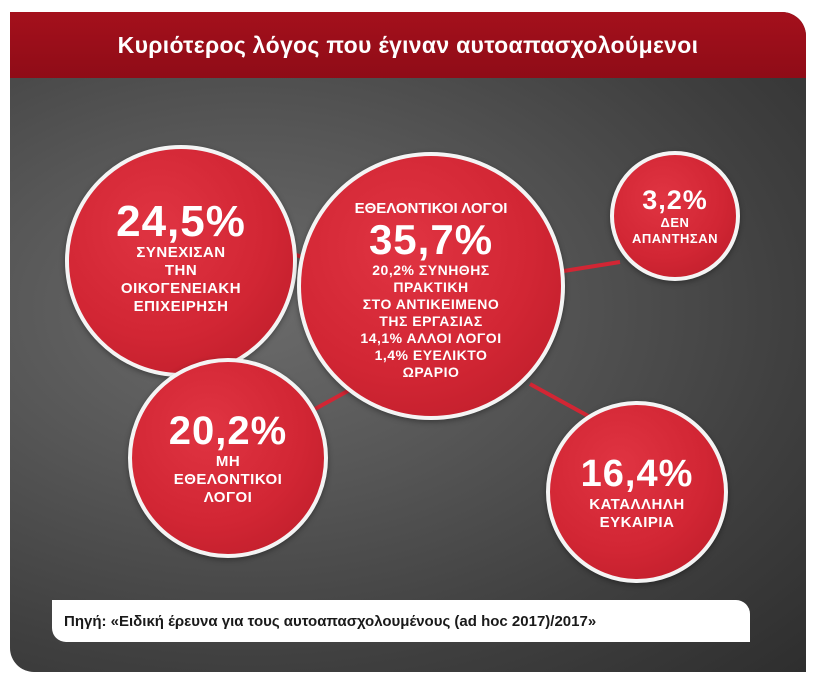 The width and height of the screenshot is (816, 683). I want to click on voluntary-label-line: ΠΡΑΚΤΙΚΗ, so click(431, 286).